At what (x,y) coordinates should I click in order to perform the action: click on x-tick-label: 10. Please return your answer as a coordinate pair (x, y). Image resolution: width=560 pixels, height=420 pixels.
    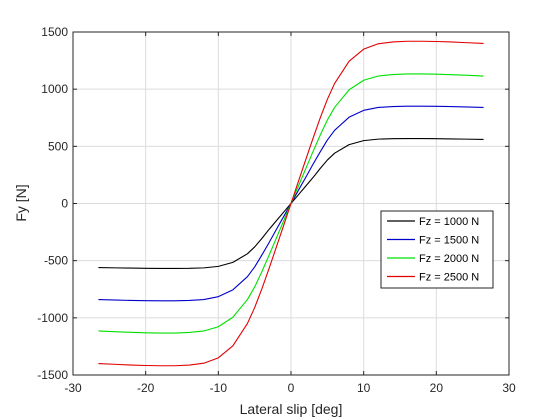
    Looking at the image, I should click on (364, 388).